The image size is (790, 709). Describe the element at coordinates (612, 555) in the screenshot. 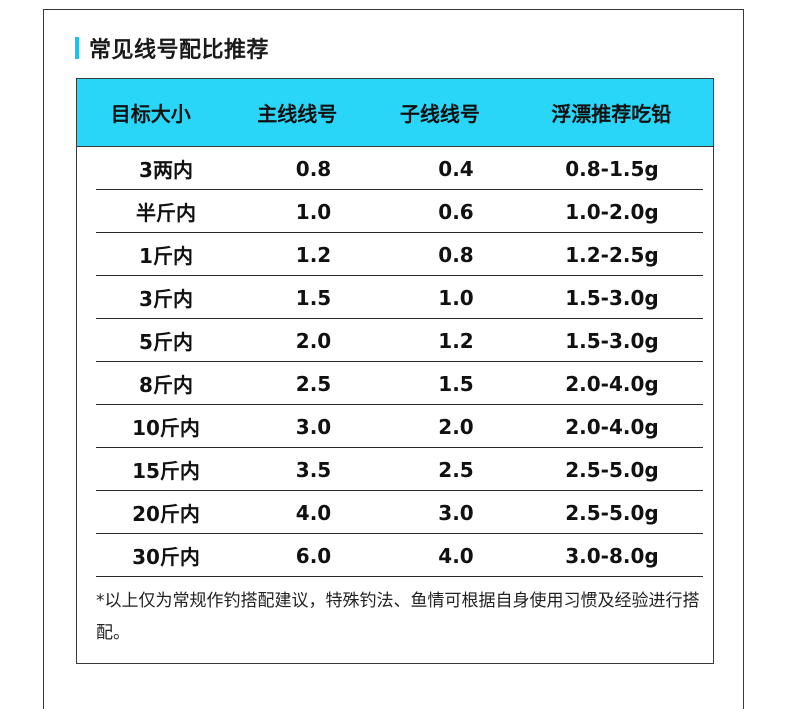

I see `table-cell: 3.0-8.0g` at that location.